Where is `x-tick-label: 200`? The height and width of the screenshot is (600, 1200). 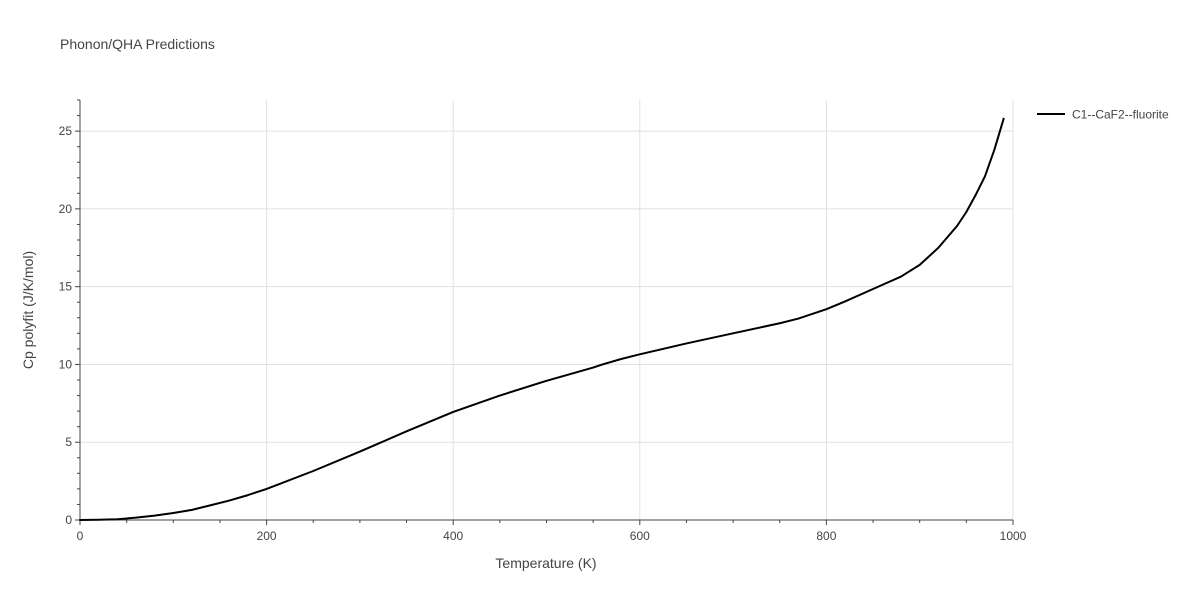 x-tick-label: 200 is located at coordinates (267, 536).